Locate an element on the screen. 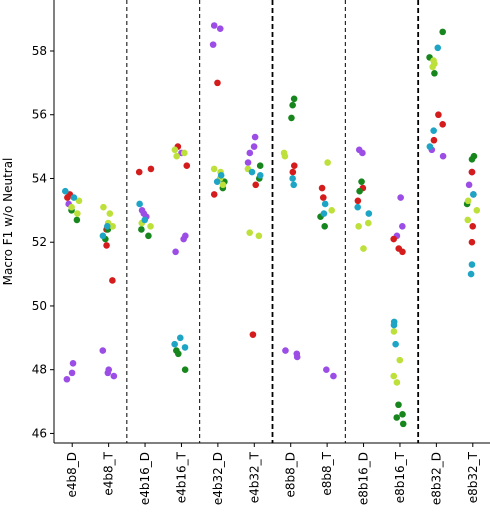 The width and height of the screenshot is (490, 516). x-tick-label: e4b32_D is located at coordinates (218, 478).